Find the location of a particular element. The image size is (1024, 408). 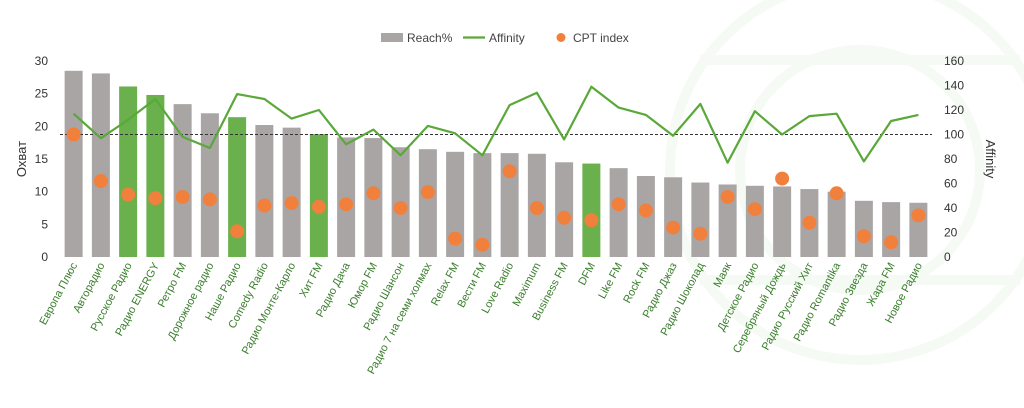

y-tick-label: 15 is located at coordinates (42, 159).